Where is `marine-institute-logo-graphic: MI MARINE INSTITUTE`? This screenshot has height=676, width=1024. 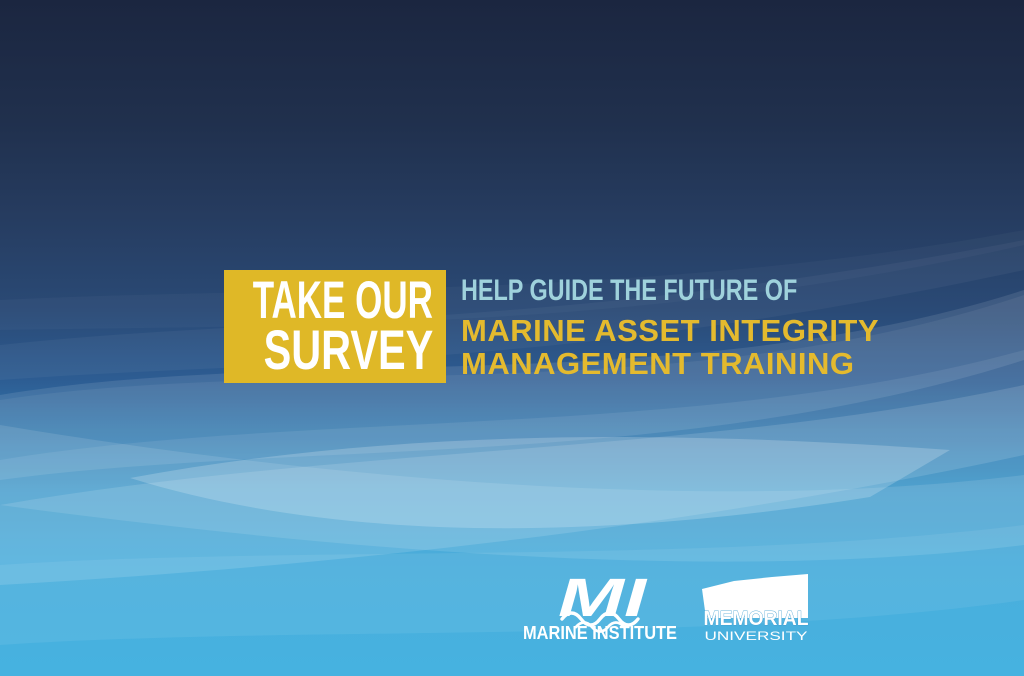 marine-institute-logo-graphic: MI MARINE INSTITUTE is located at coordinates (600, 605).